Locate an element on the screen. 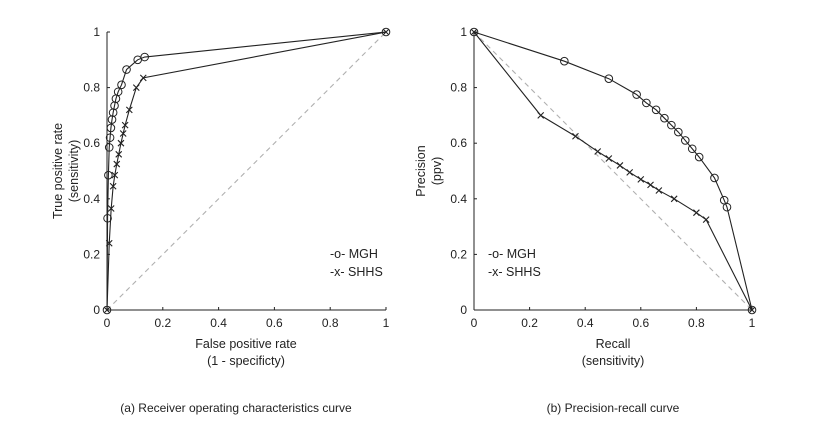 Image resolution: width=830 pixels, height=422 pixels. pr-y-tick-label: 0.2 is located at coordinates (458, 254).